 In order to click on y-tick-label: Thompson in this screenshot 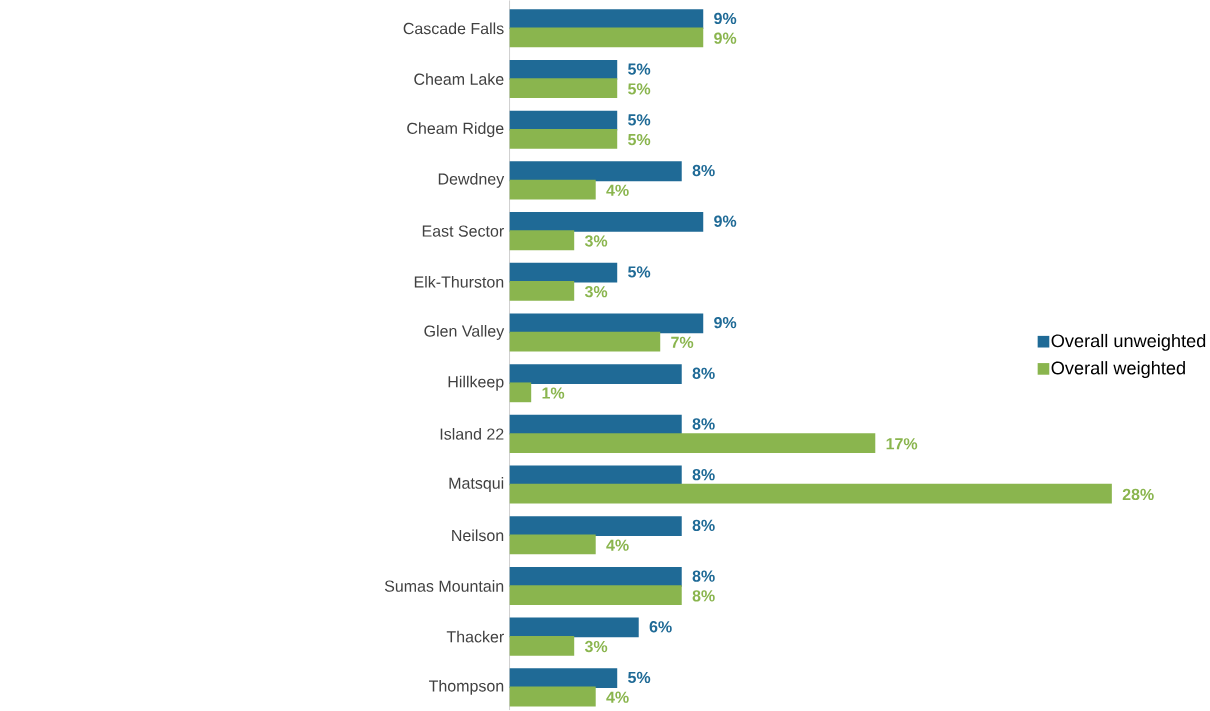, I will do `click(466, 687)`.